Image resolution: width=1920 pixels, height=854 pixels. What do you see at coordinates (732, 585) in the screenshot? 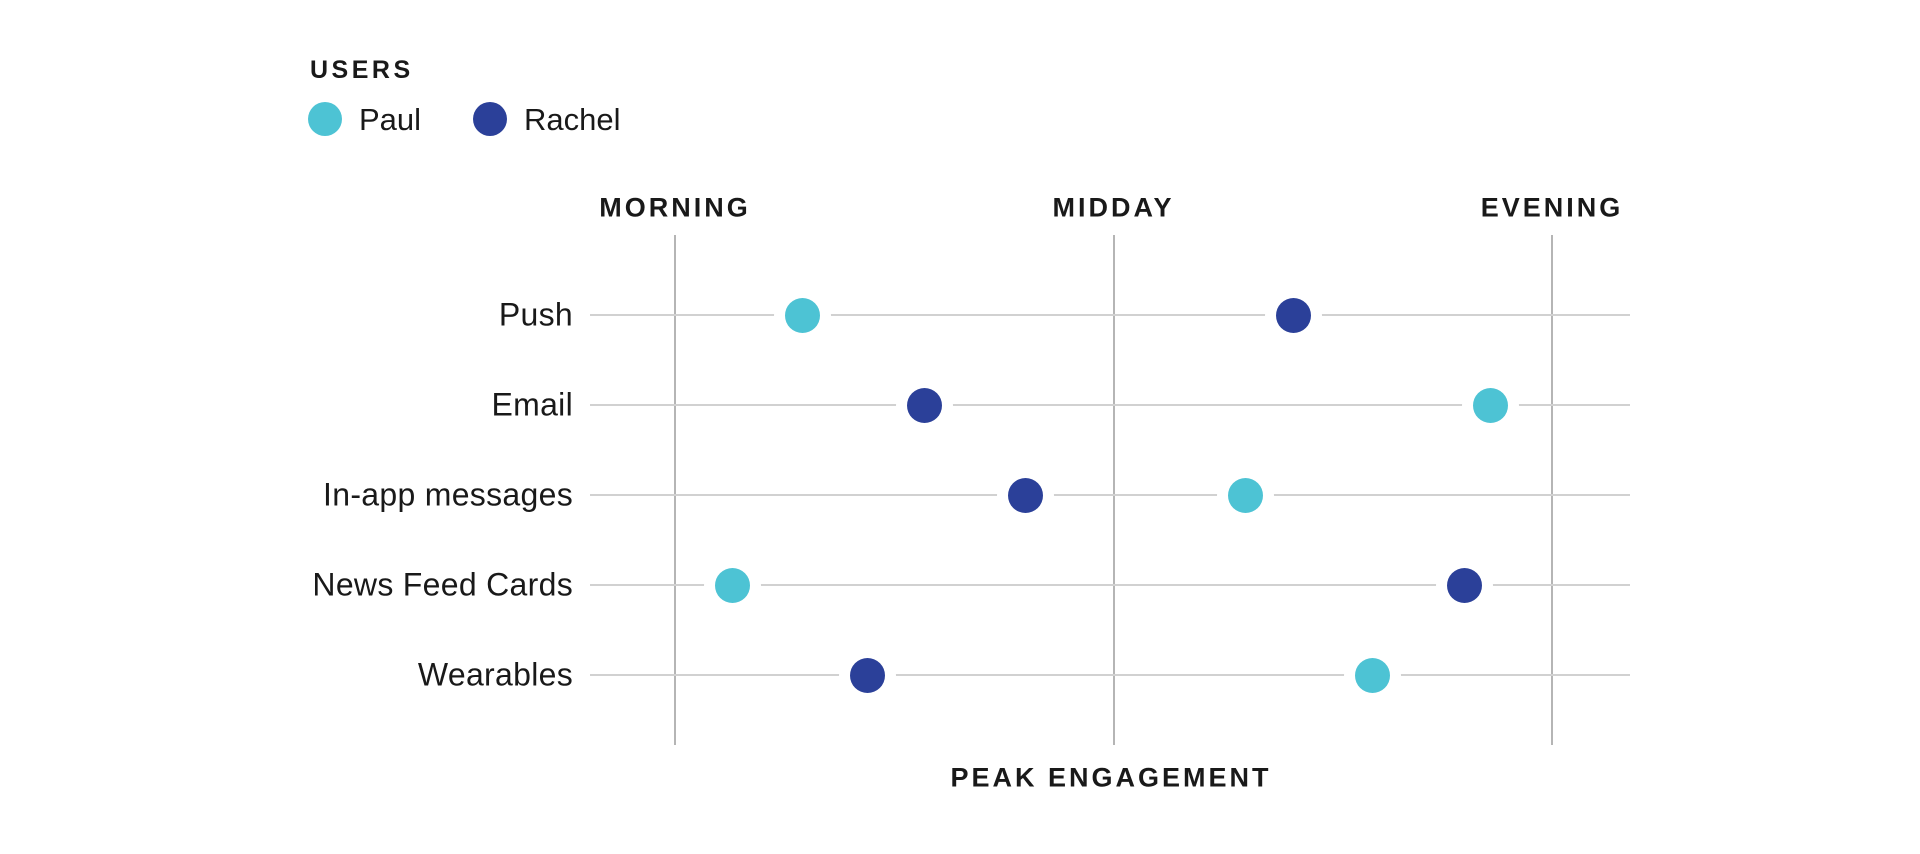
I see `dot-paul-news-feed-cards` at bounding box center [732, 585].